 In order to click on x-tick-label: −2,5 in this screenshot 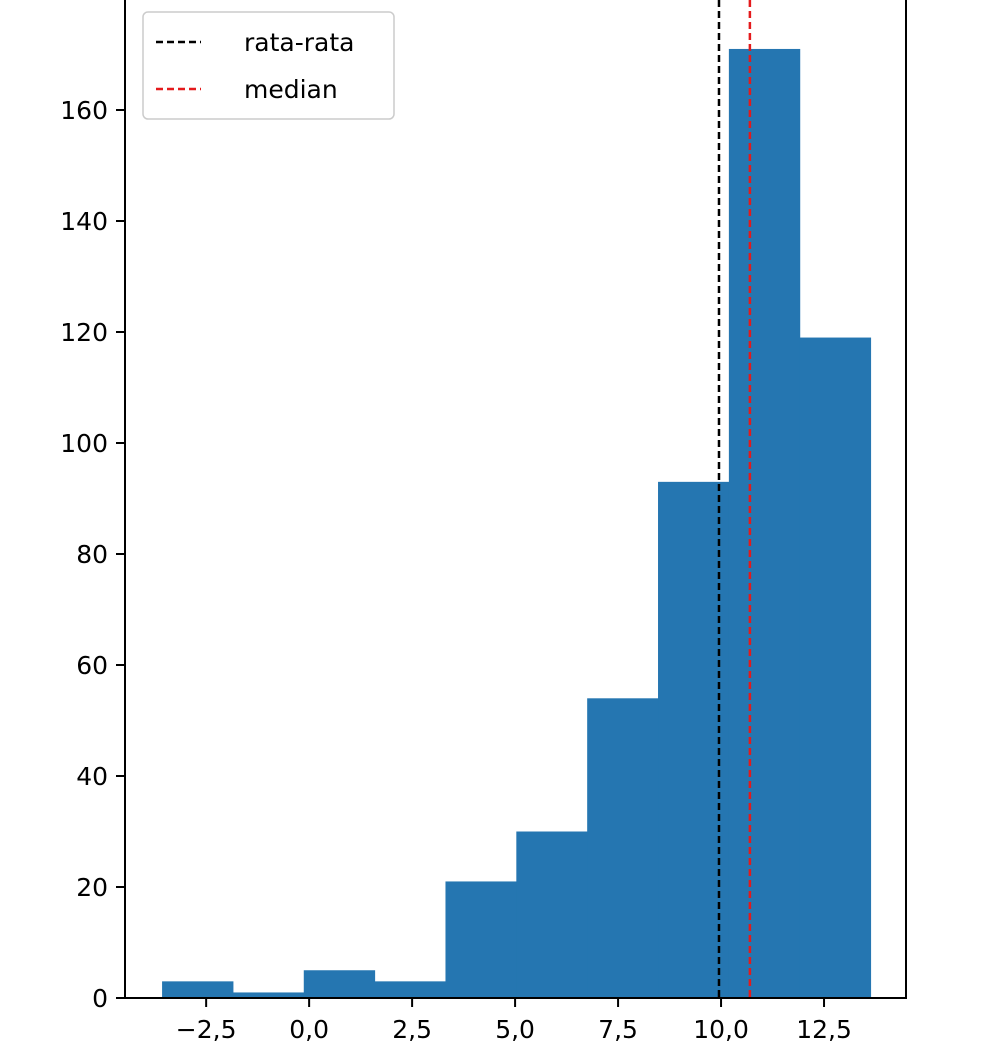, I will do `click(206, 1029)`.